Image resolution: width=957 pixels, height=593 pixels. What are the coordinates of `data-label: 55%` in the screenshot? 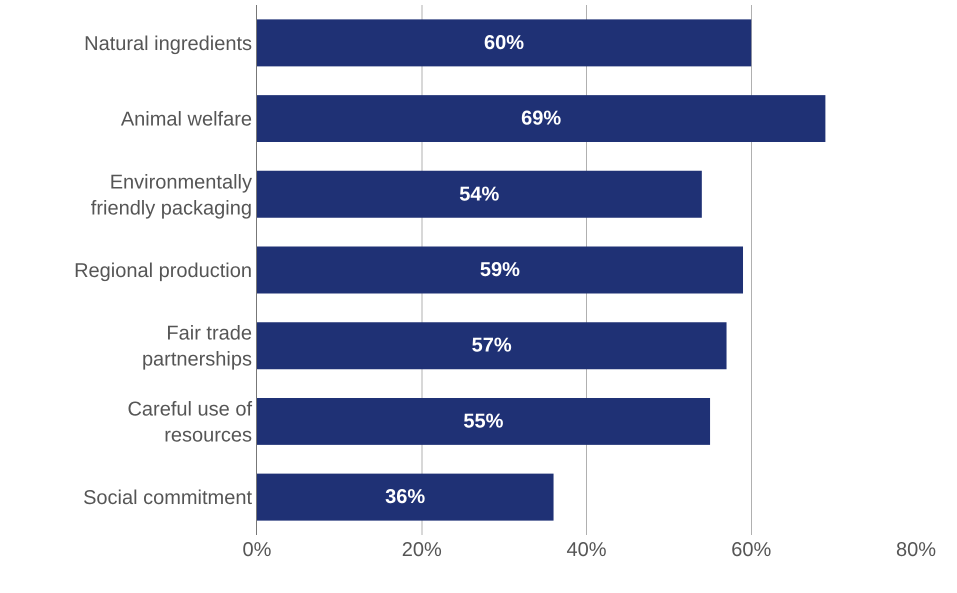 It's located at (483, 421).